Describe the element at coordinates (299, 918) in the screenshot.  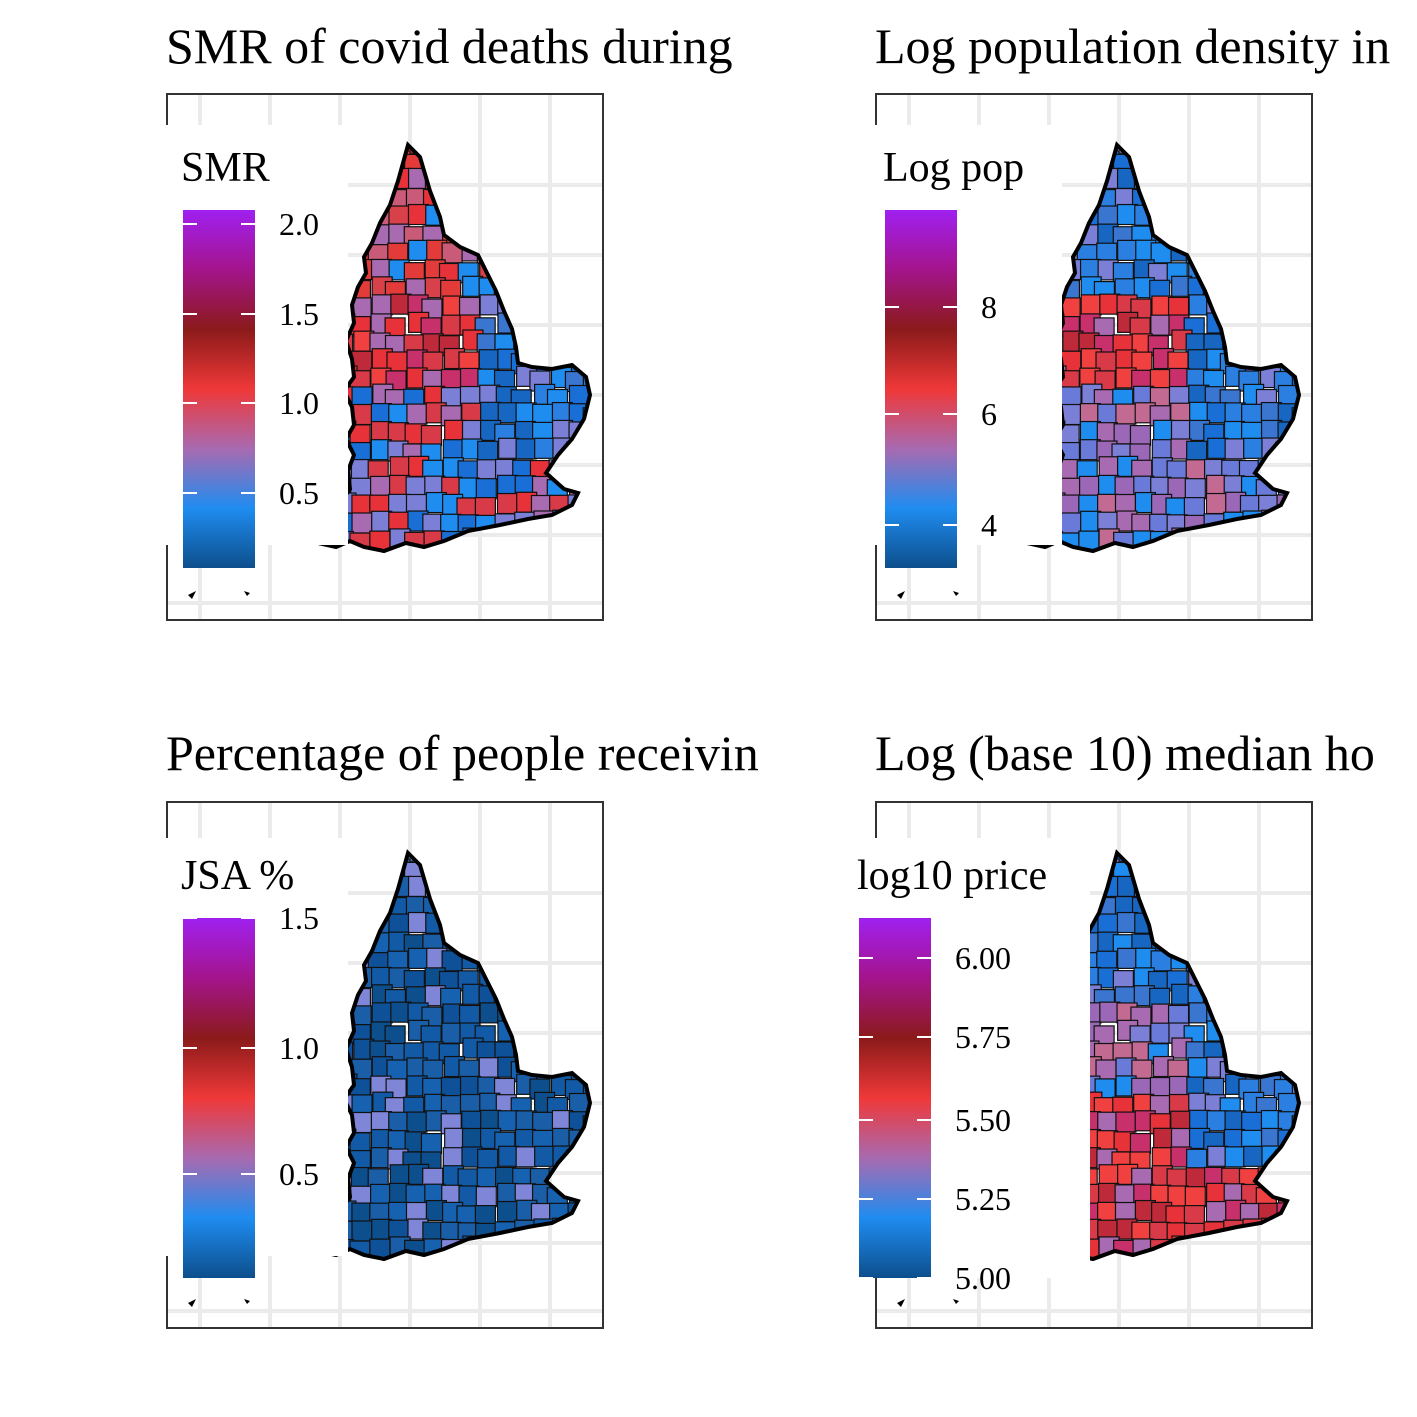
I see `legend-tick-label: 1.5` at that location.